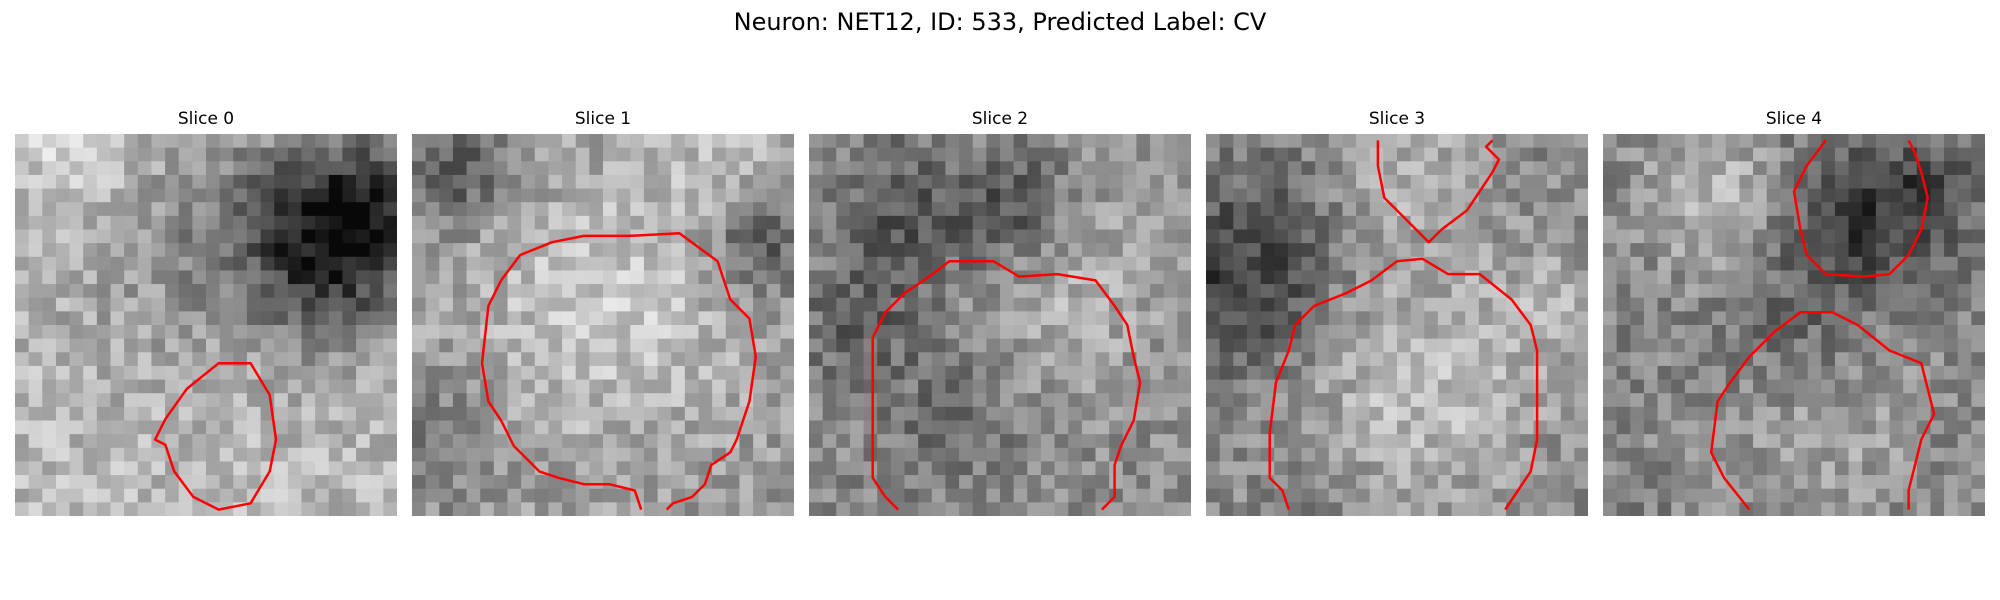 This screenshot has width=2000, height=600. I want to click on slice-title: Slice 0, so click(206, 119).